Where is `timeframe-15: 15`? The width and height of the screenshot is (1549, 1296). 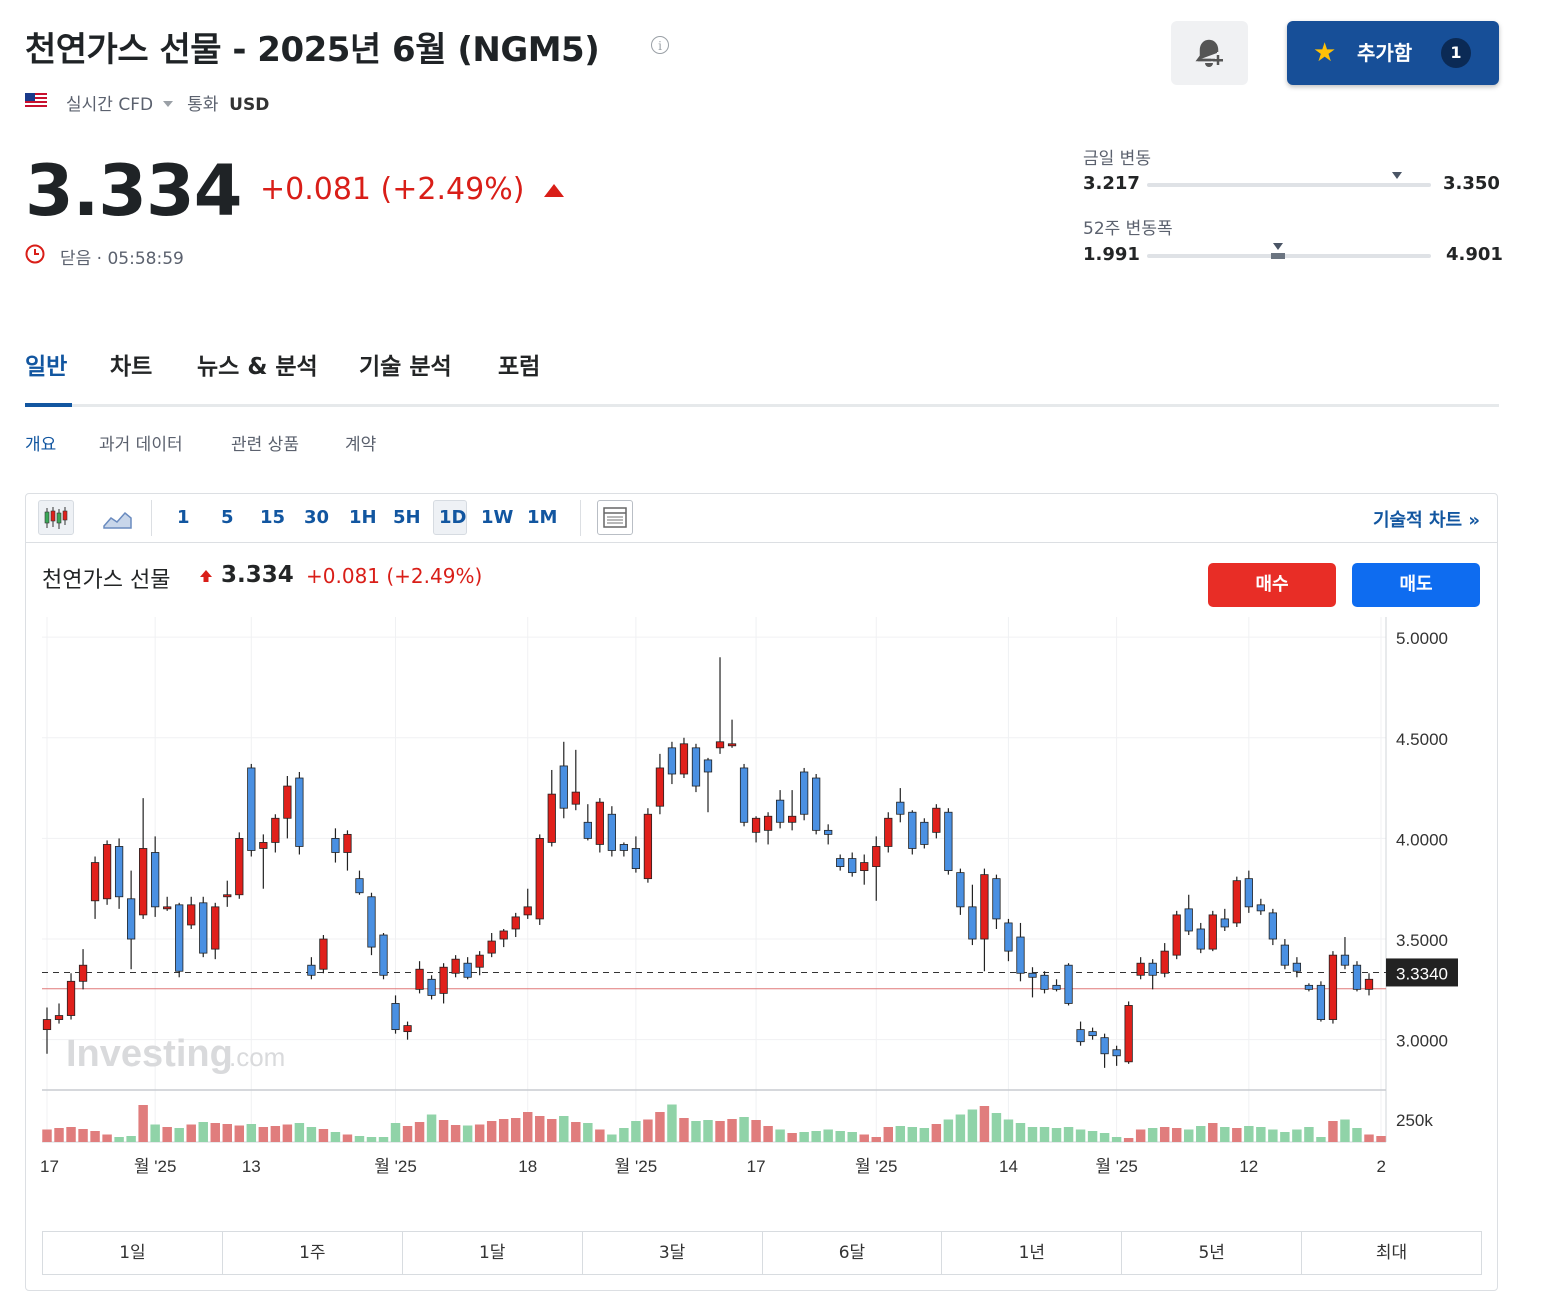
timeframe-15: 15 is located at coordinates (273, 517).